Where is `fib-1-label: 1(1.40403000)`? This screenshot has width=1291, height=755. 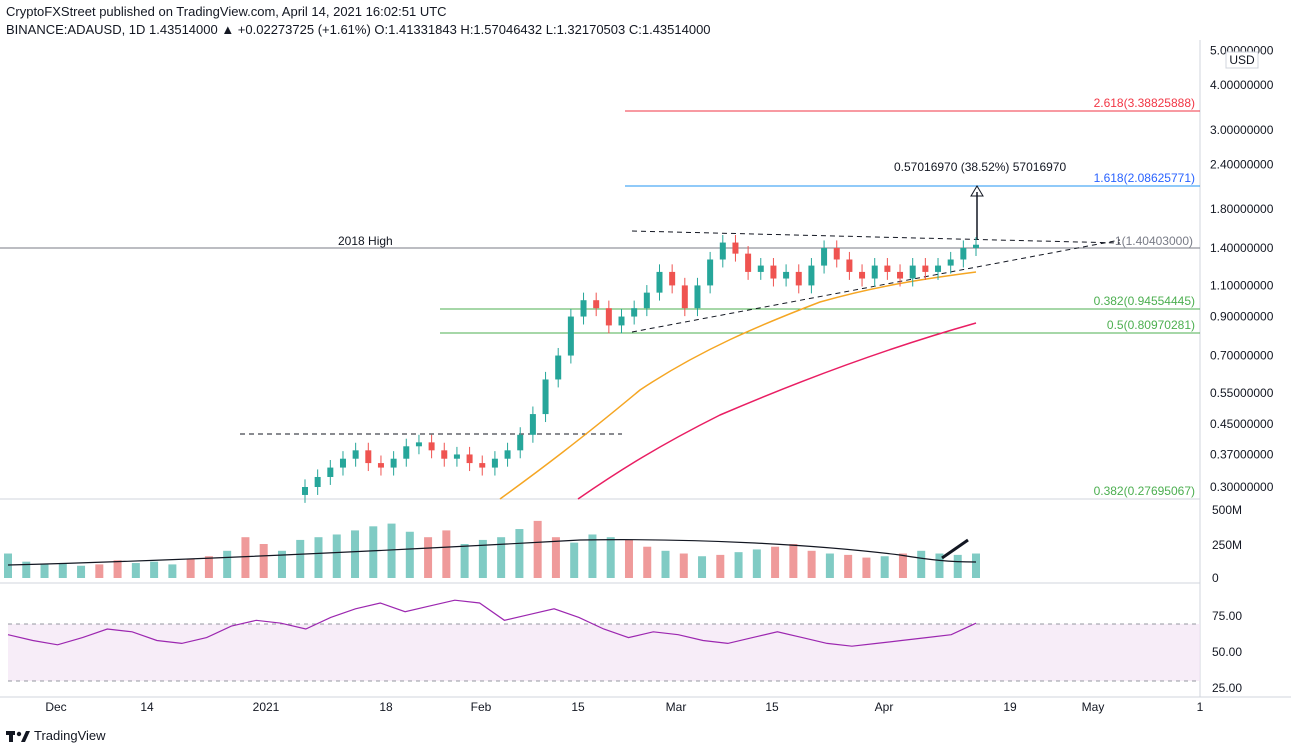 fib-1-label: 1(1.40403000) is located at coordinates (1154, 241).